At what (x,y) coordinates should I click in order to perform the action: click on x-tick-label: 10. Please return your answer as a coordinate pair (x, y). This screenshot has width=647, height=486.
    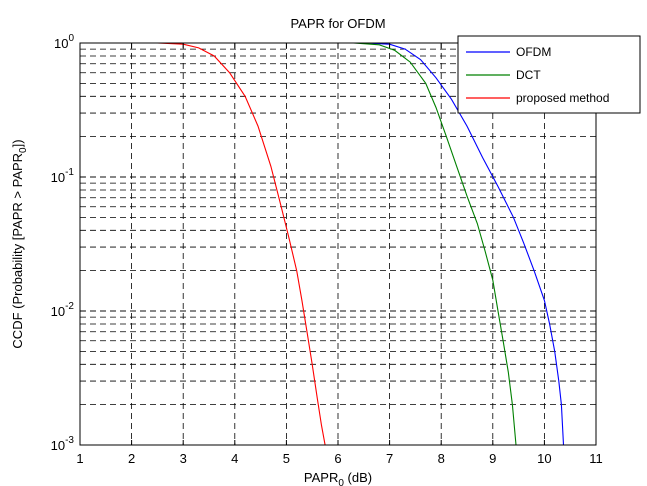
    Looking at the image, I should click on (544, 458).